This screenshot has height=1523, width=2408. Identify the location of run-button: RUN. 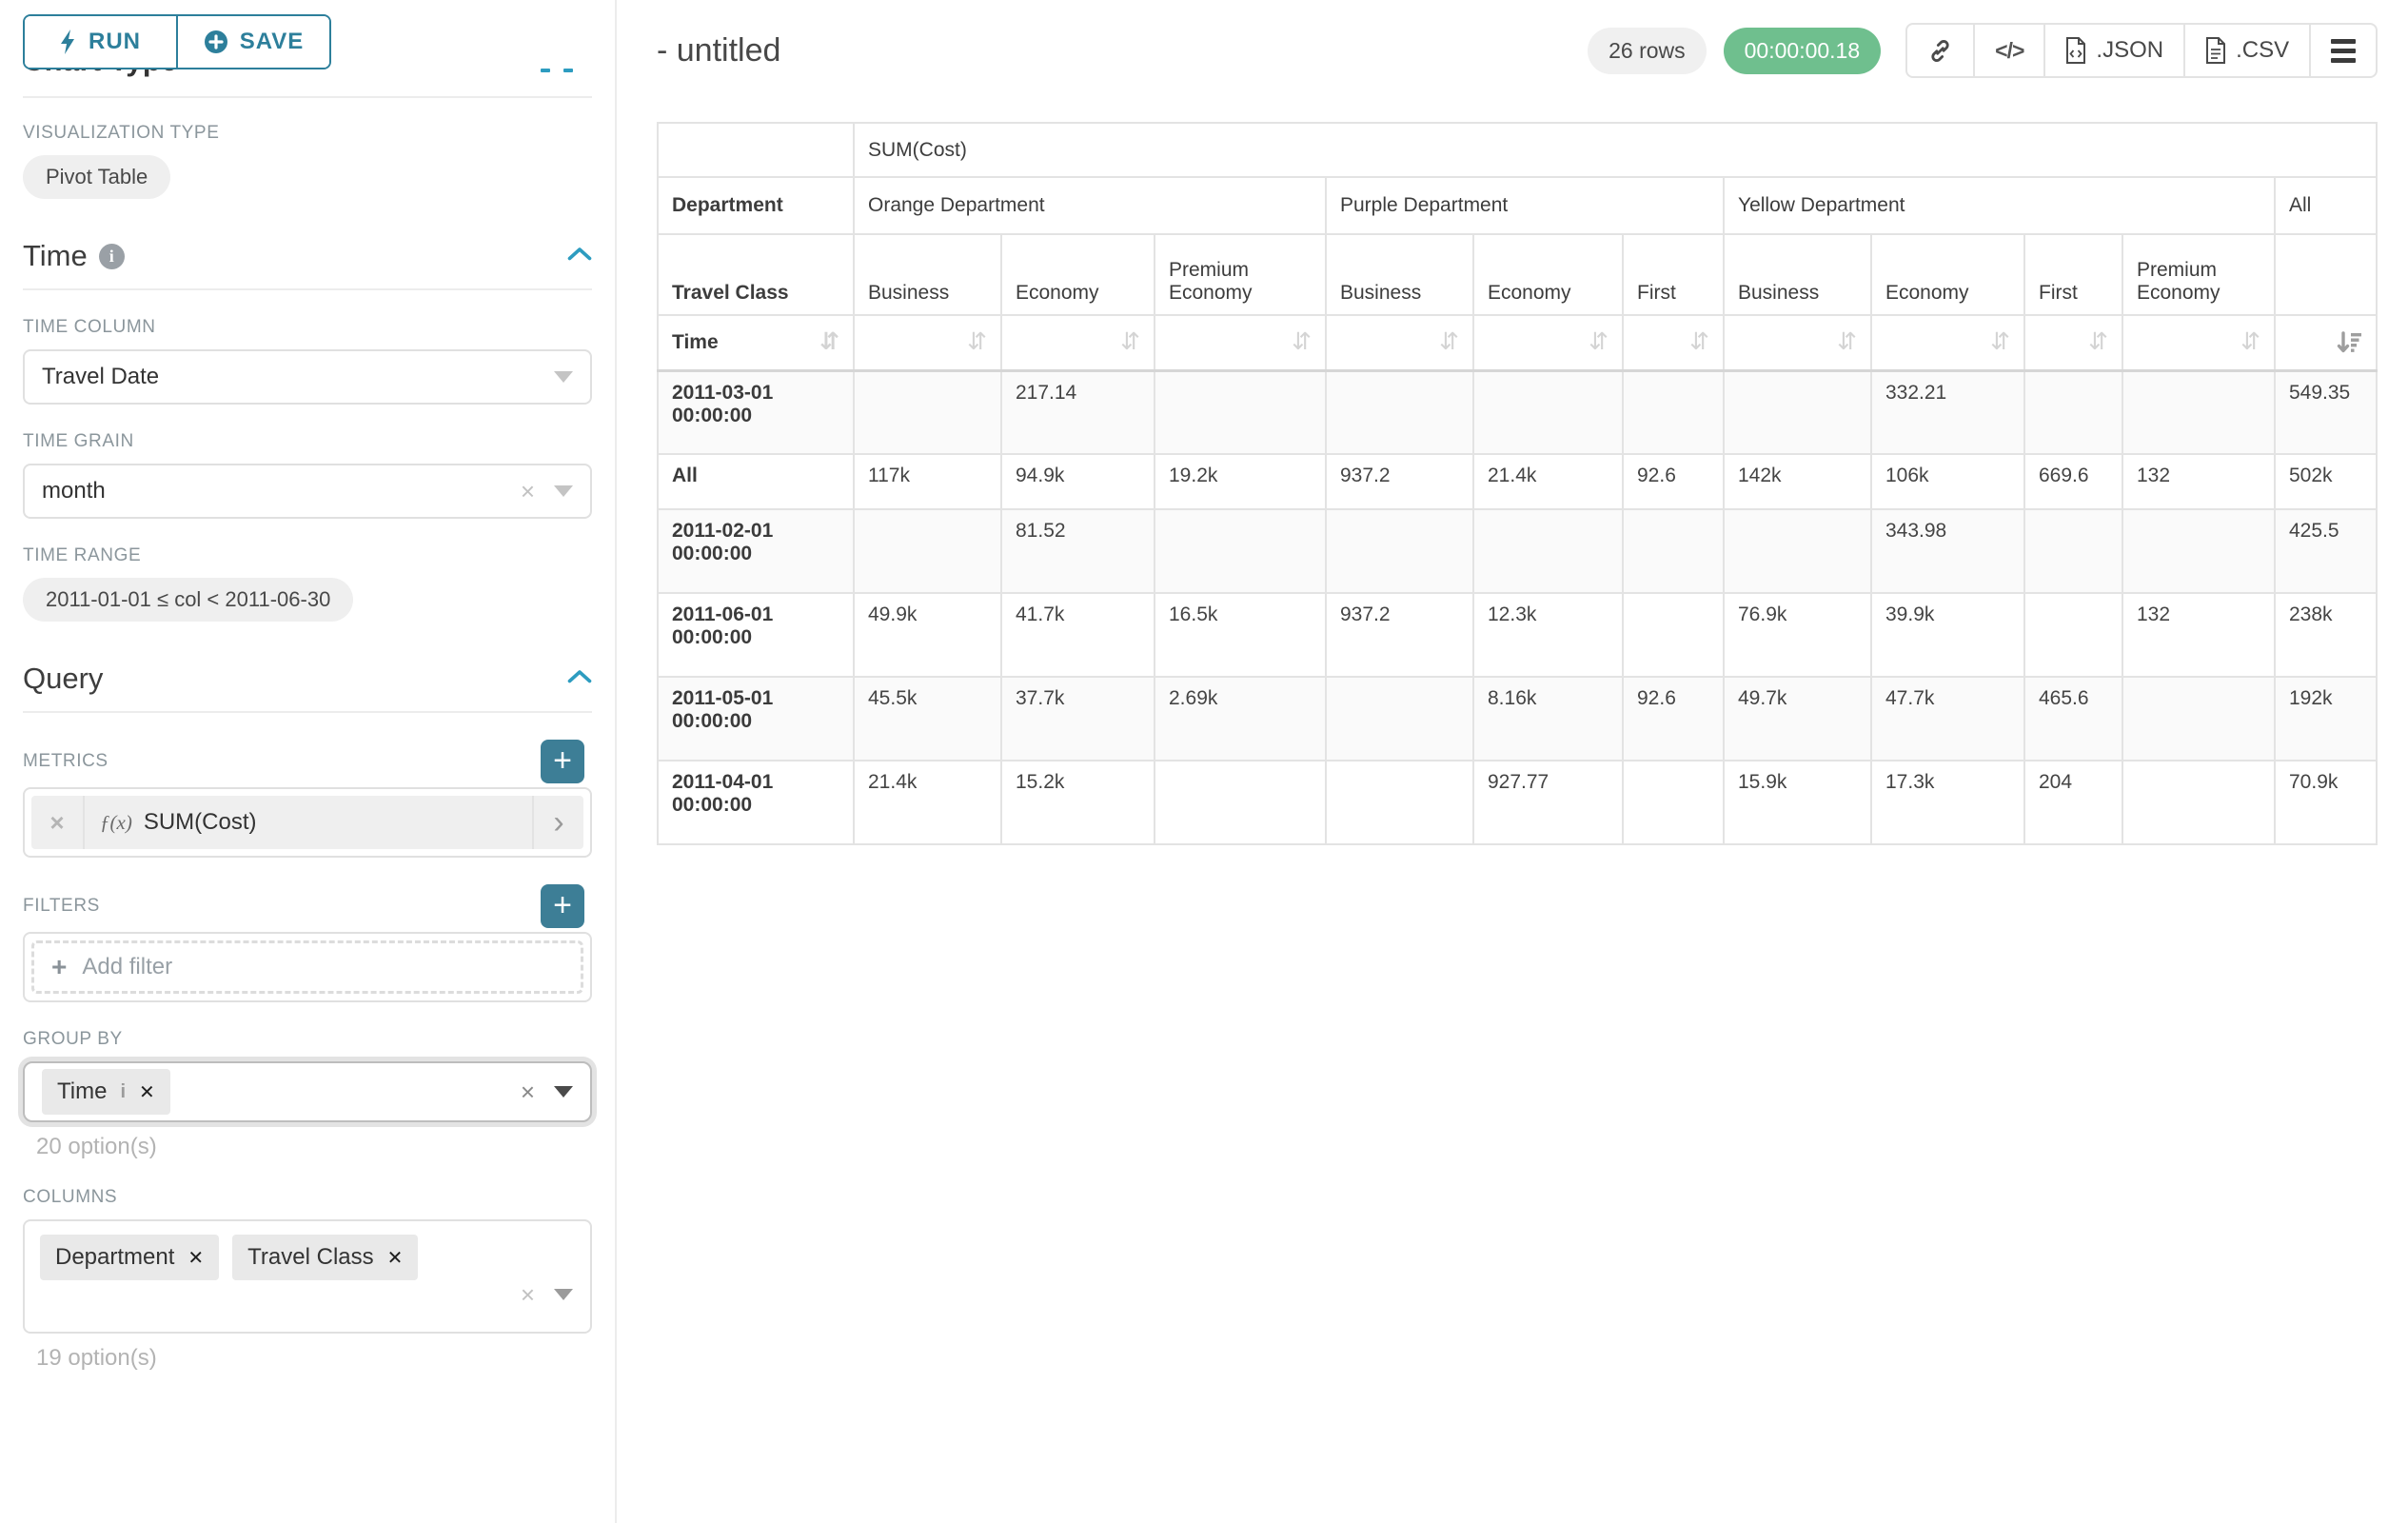
(100, 42).